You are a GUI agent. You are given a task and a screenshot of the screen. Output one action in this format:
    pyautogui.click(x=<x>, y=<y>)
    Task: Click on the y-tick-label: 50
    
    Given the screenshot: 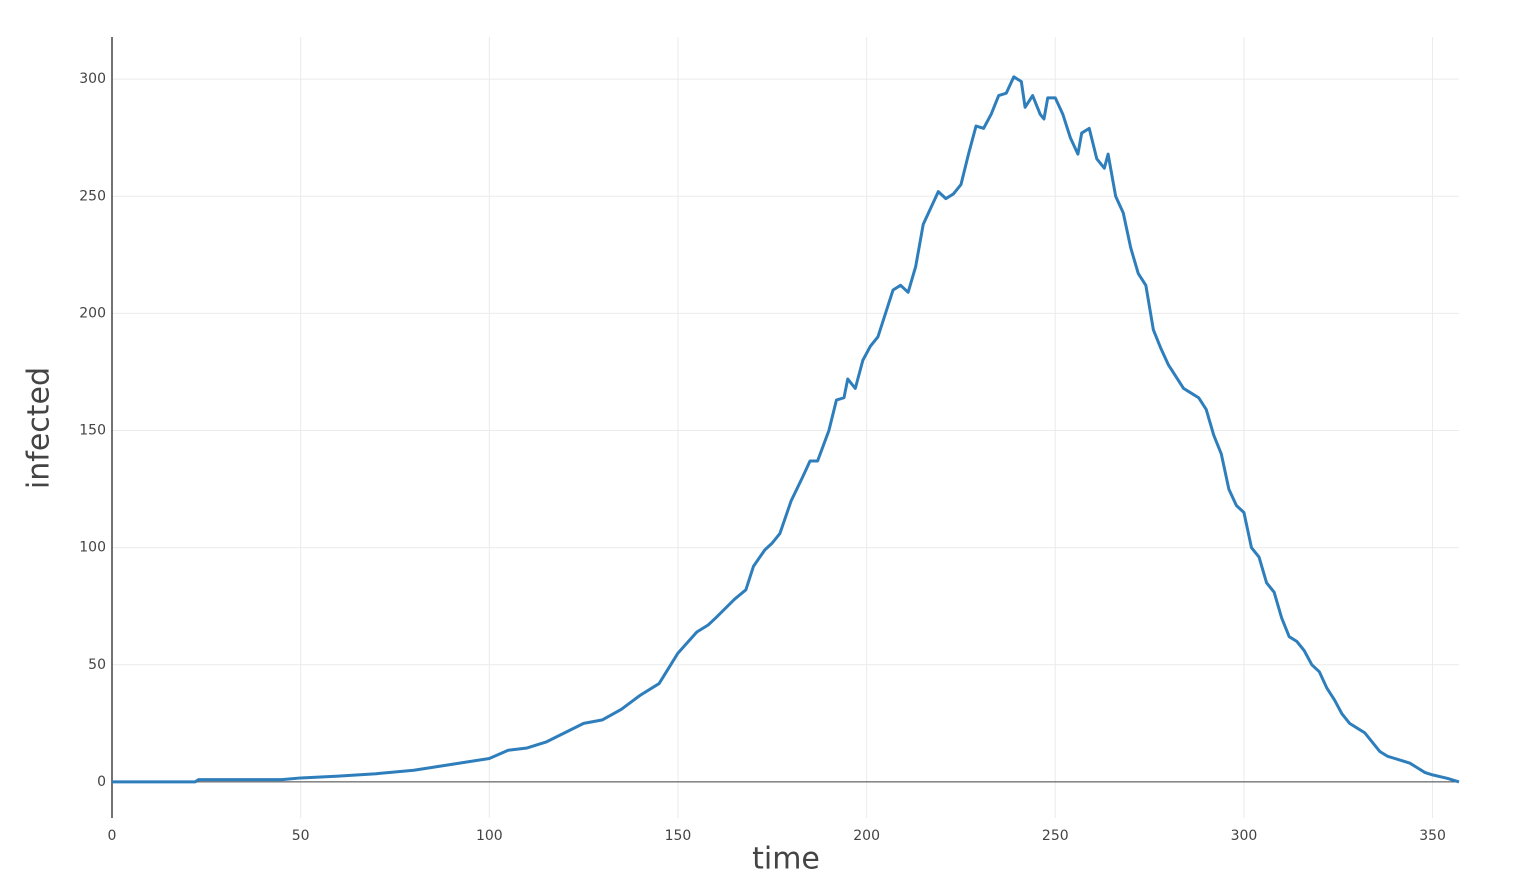 What is the action you would take?
    pyautogui.click(x=97, y=665)
    